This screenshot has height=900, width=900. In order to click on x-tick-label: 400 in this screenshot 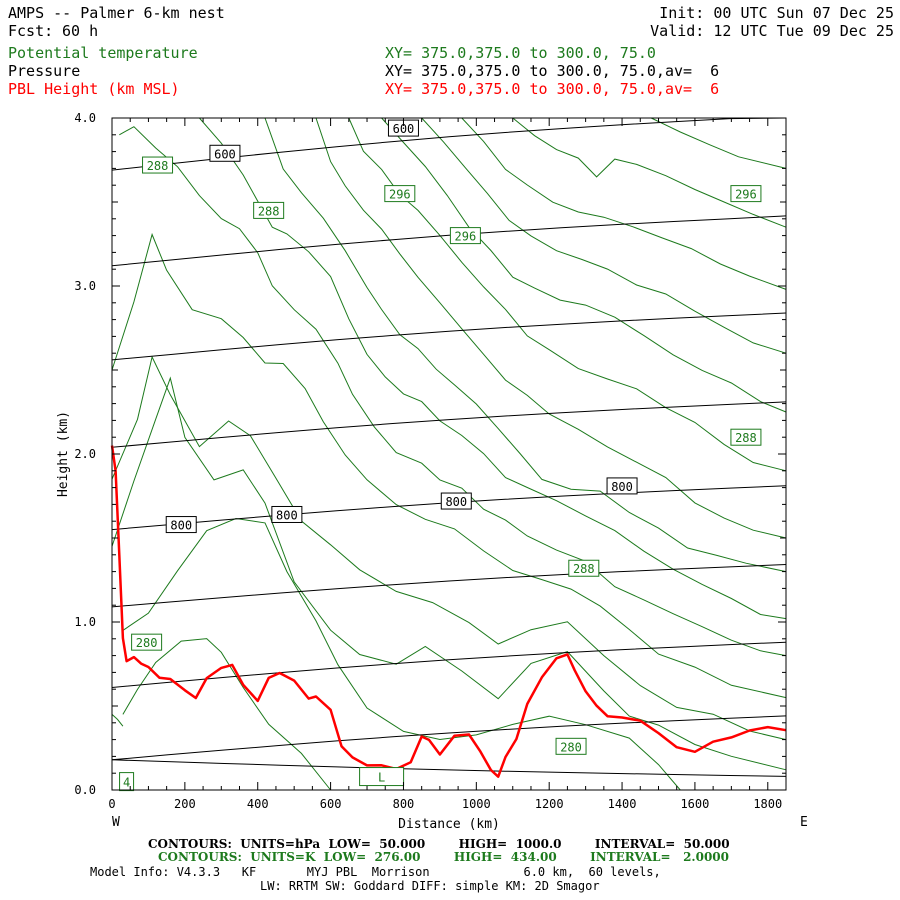, I will do `click(258, 804)`.